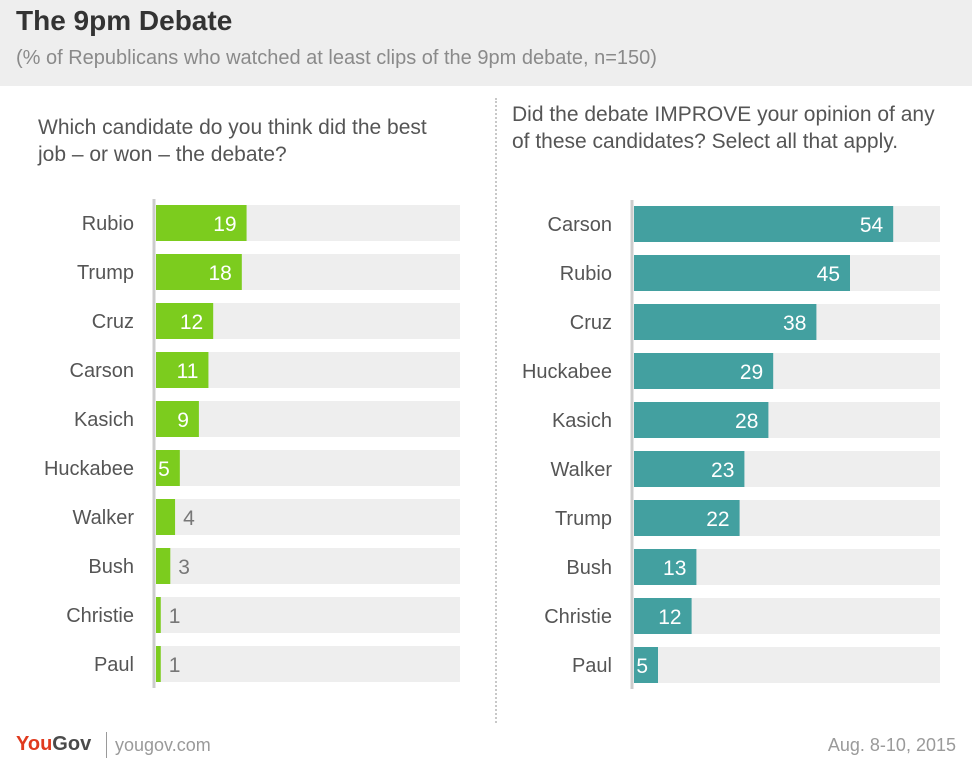  What do you see at coordinates (106, 745) in the screenshot?
I see `footer-separator` at bounding box center [106, 745].